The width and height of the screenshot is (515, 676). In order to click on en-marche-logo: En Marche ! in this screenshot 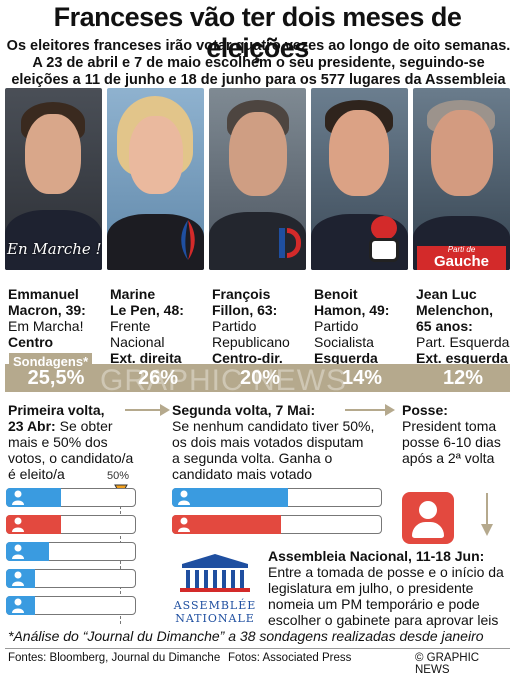, I will do `click(54, 249)`.